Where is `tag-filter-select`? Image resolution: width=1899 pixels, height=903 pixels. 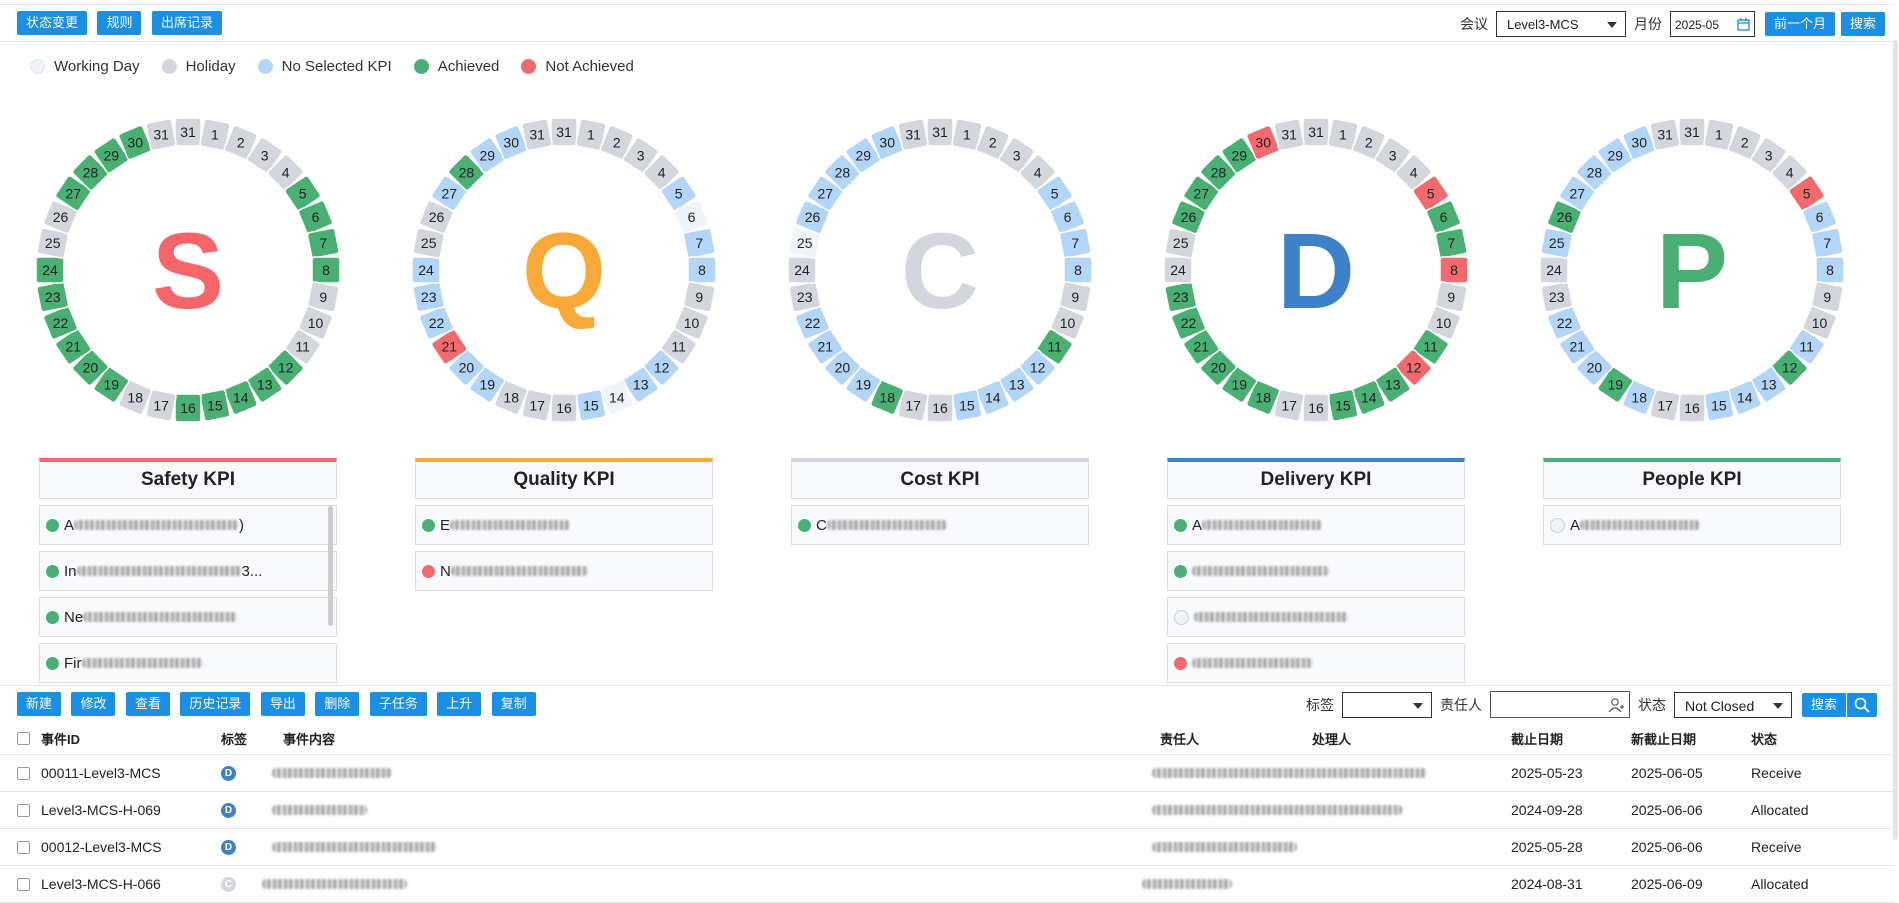 tag-filter-select is located at coordinates (1386, 704).